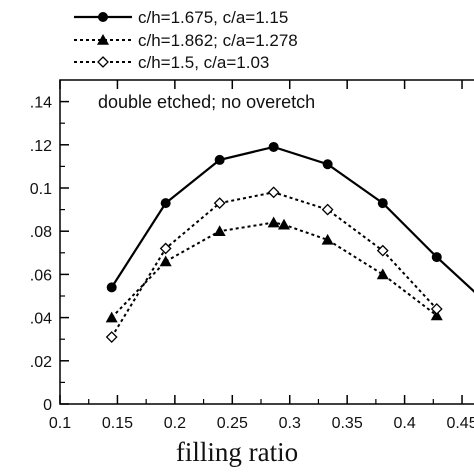 This screenshot has height=474, width=474. What do you see at coordinates (41, 103) in the screenshot?
I see `y-tick-label: .14` at bounding box center [41, 103].